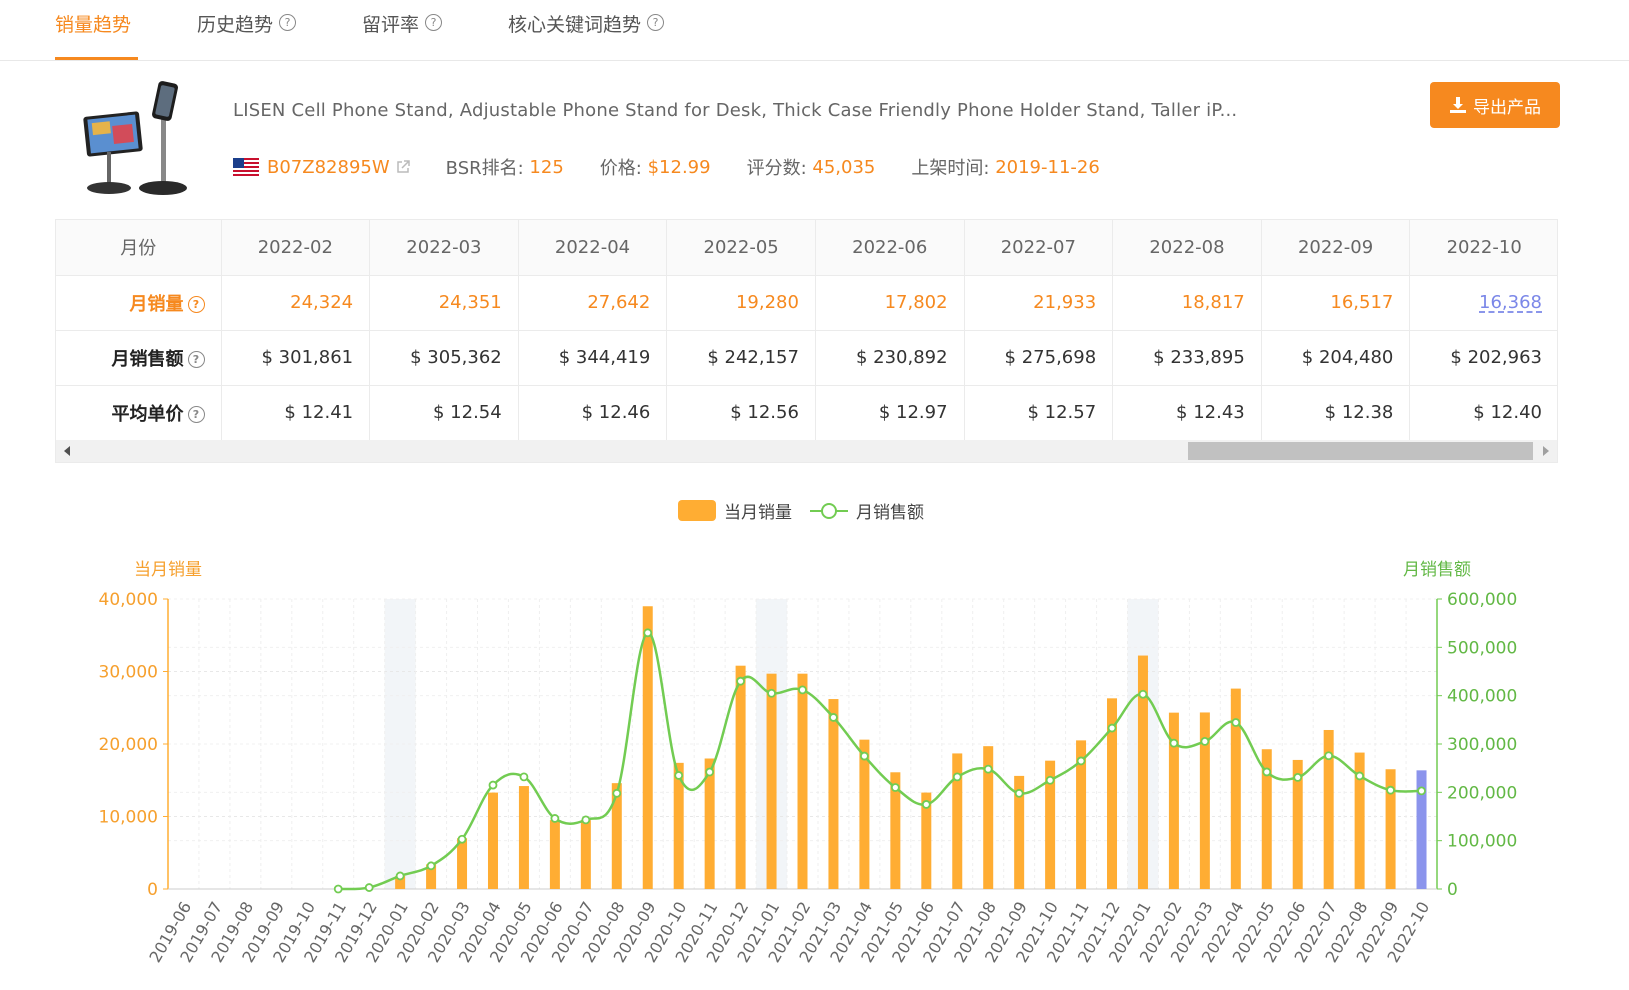  What do you see at coordinates (758, 512) in the screenshot?
I see `legend-sales-label: 当月销量` at bounding box center [758, 512].